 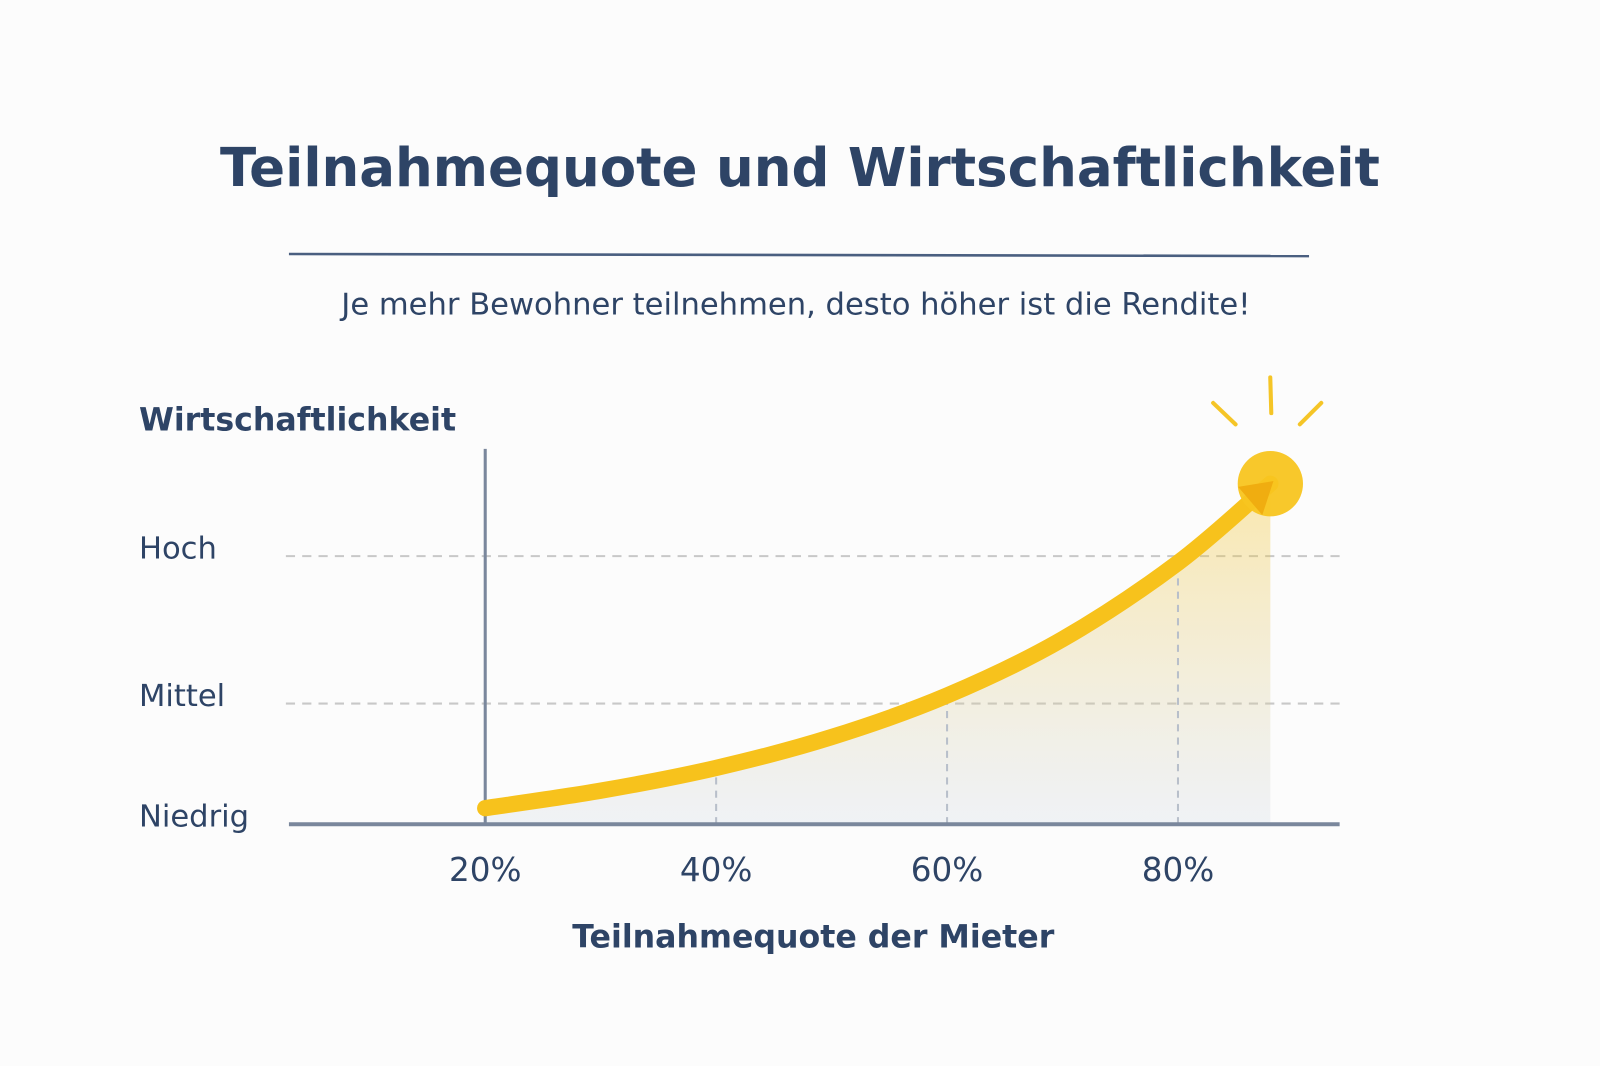 I want to click on sun-rays, so click(x=1267, y=401).